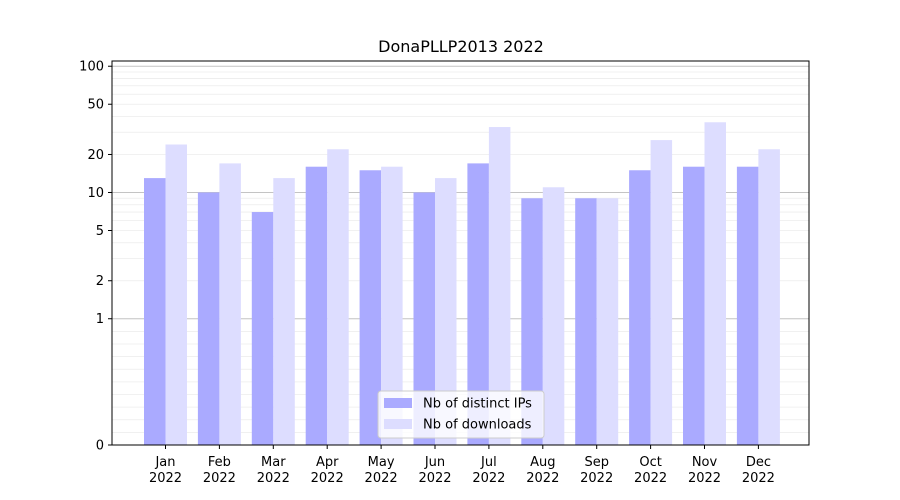 This screenshot has width=900, height=500. I want to click on y-tick-label: 100, so click(91, 67).